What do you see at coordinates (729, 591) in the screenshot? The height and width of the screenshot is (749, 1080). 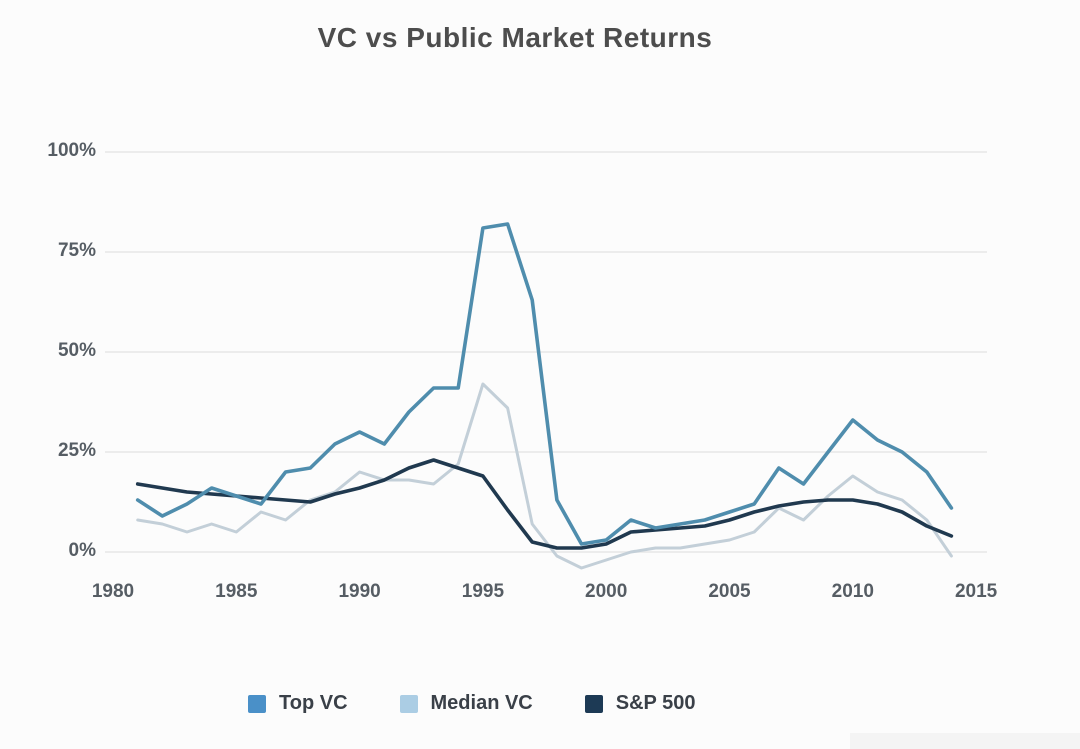 I see `x-tick-label: 2005` at bounding box center [729, 591].